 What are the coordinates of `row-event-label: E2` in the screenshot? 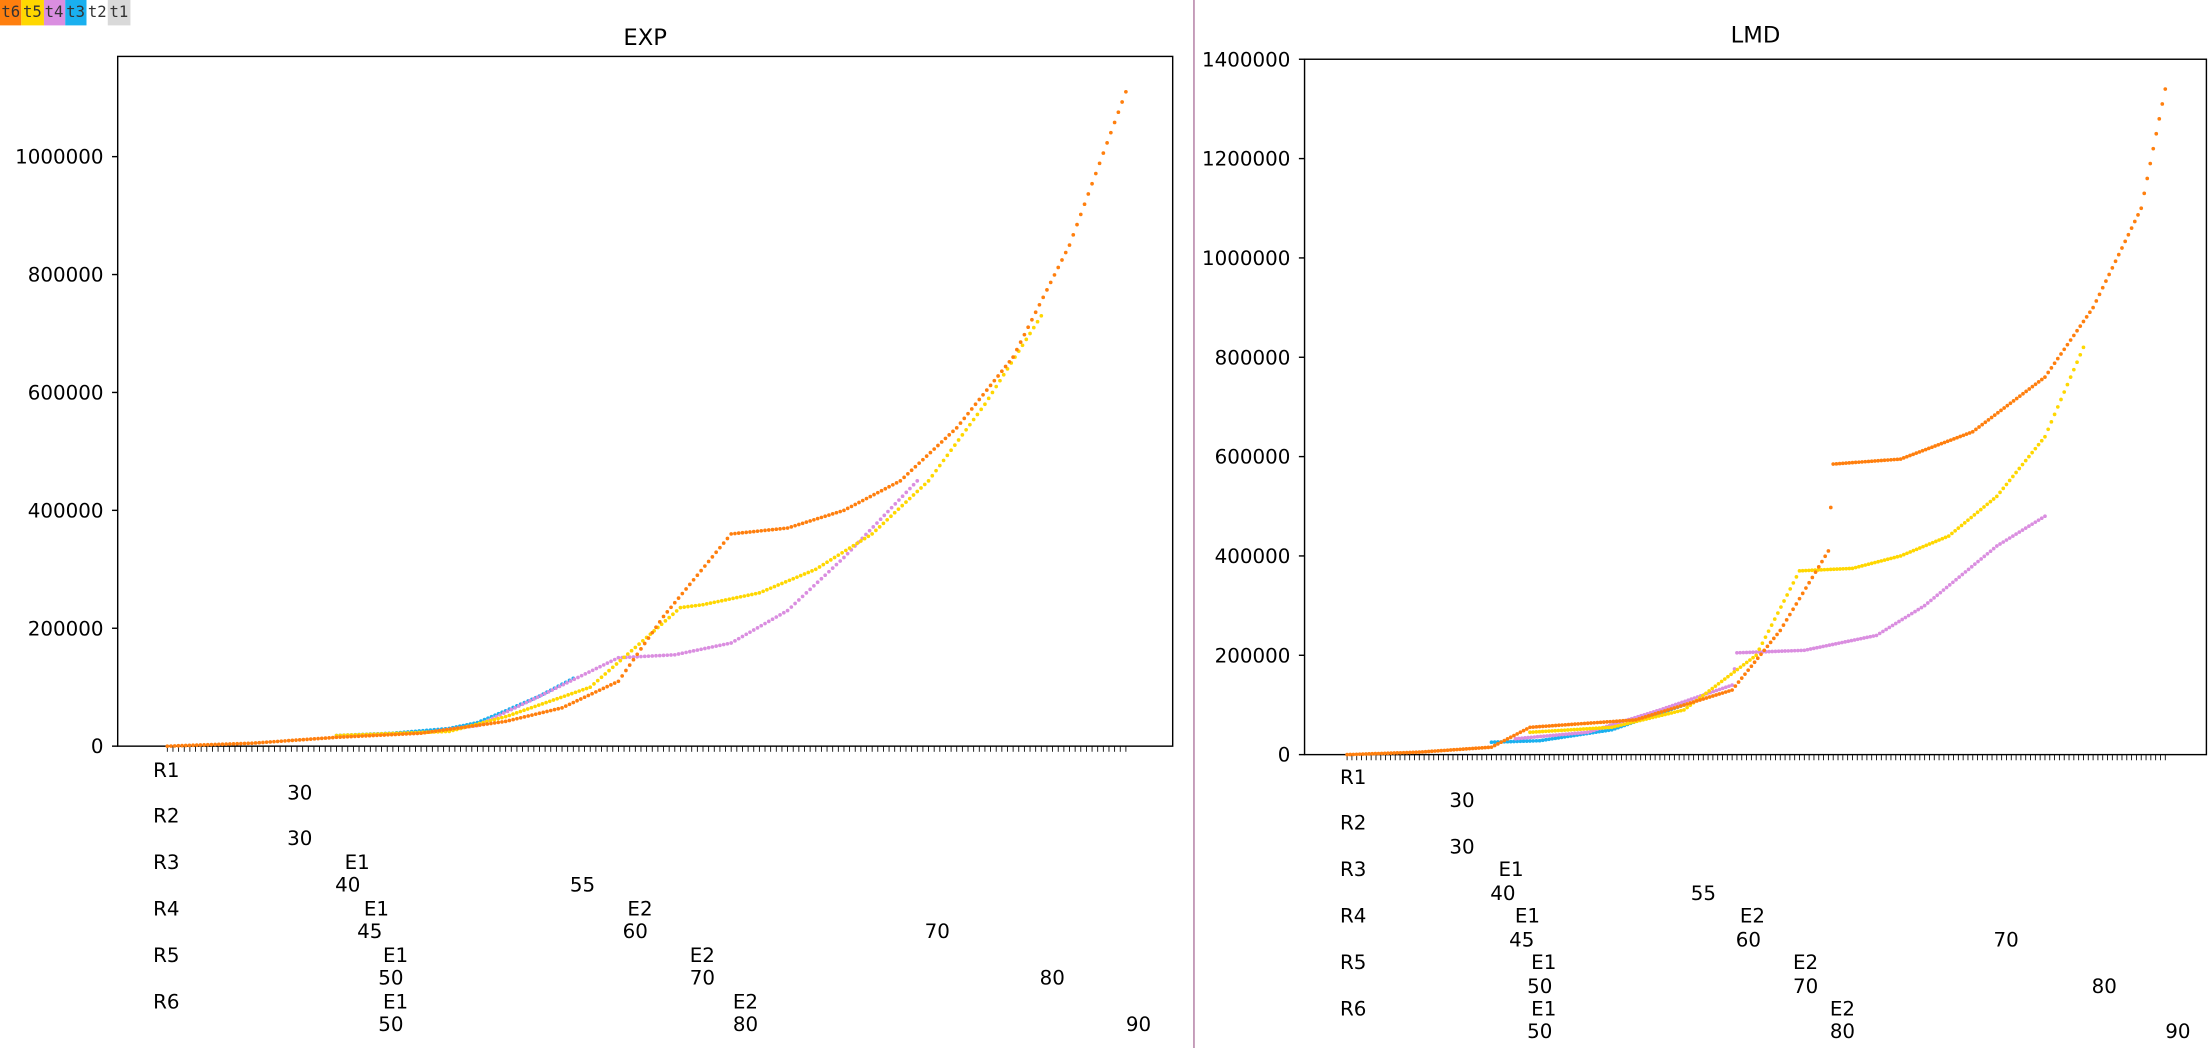 It's located at (1752, 916).